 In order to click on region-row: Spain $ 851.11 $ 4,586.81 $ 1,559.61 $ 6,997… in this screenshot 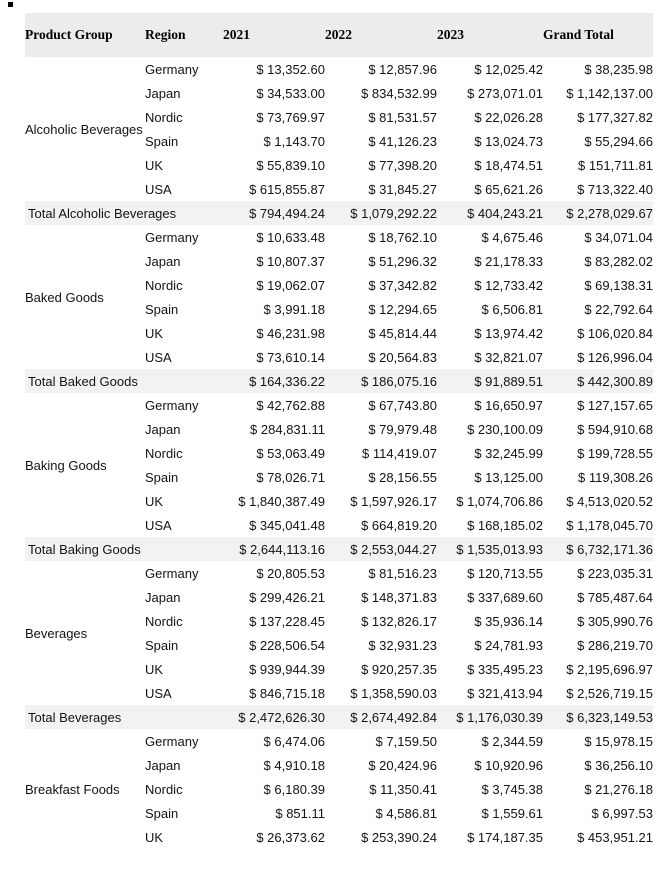, I will do `click(339, 813)`.